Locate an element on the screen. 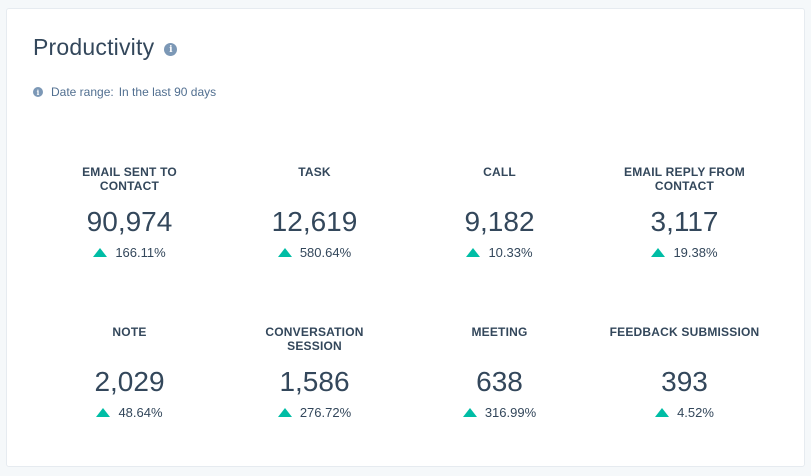 The image size is (811, 476). metric-label: MEETING is located at coordinates (499, 332).